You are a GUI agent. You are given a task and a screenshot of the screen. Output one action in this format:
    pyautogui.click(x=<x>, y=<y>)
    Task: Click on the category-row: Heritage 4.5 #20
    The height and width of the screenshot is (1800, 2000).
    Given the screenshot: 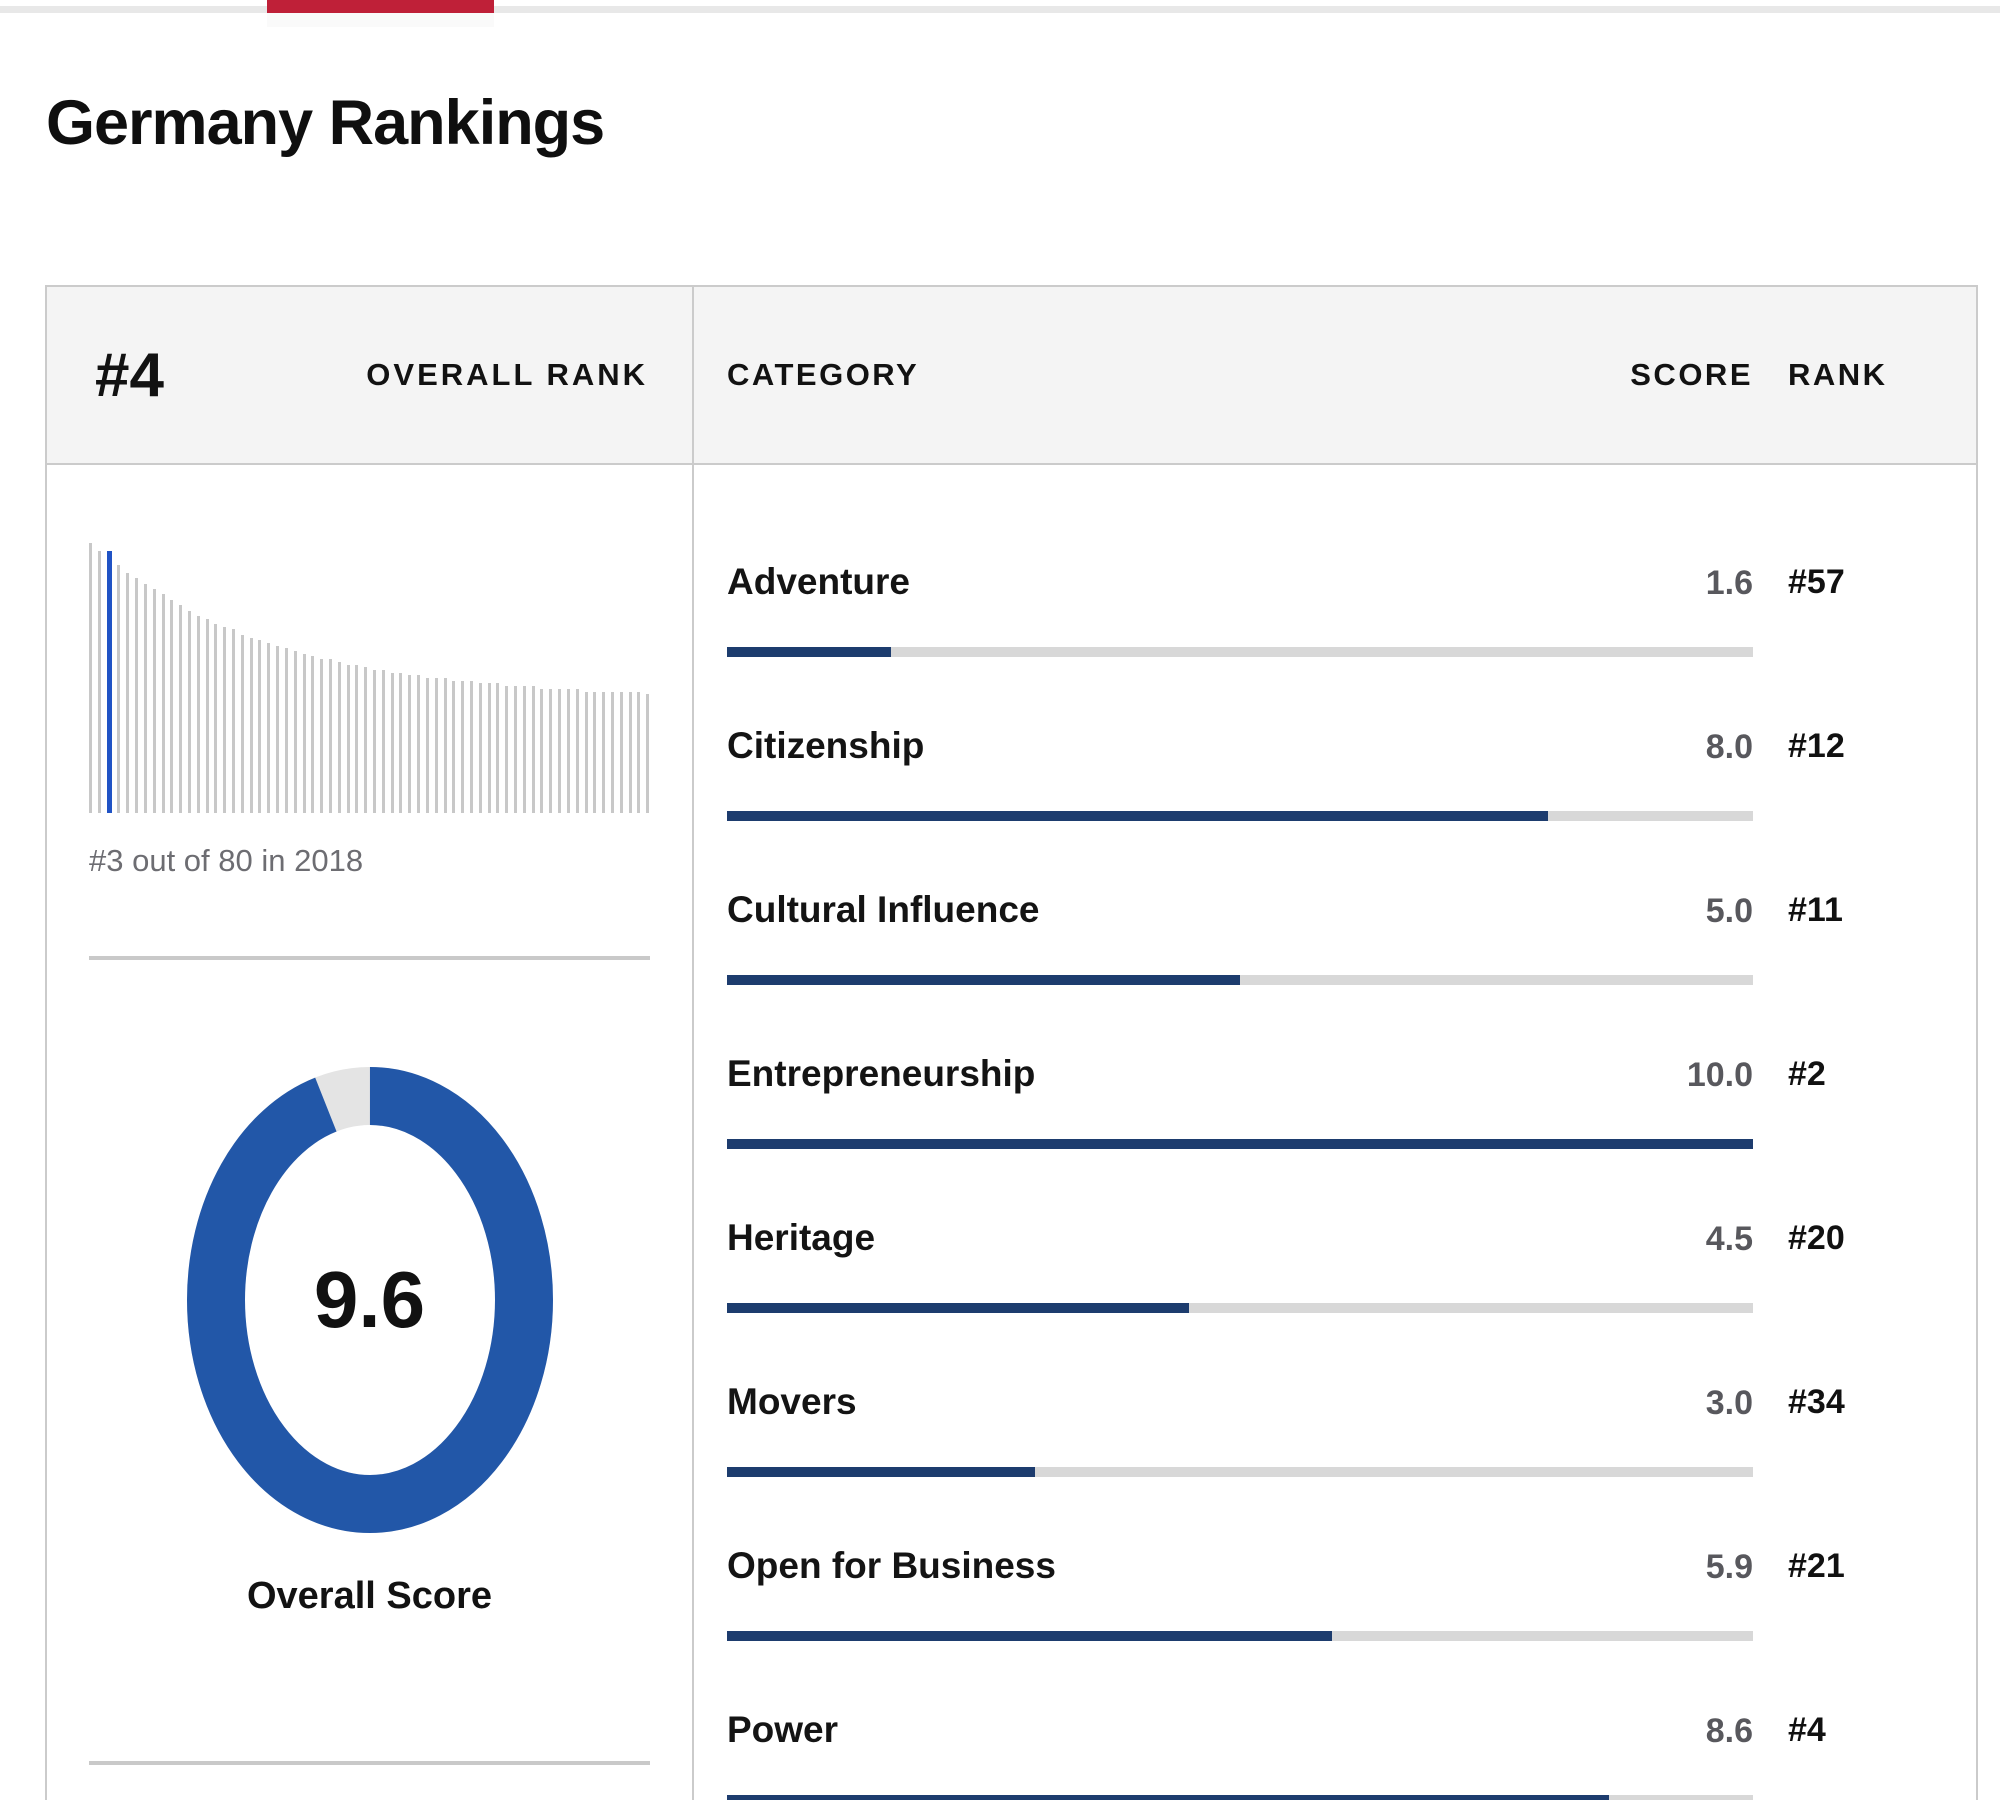 What is the action you would take?
    pyautogui.click(x=1336, y=1259)
    